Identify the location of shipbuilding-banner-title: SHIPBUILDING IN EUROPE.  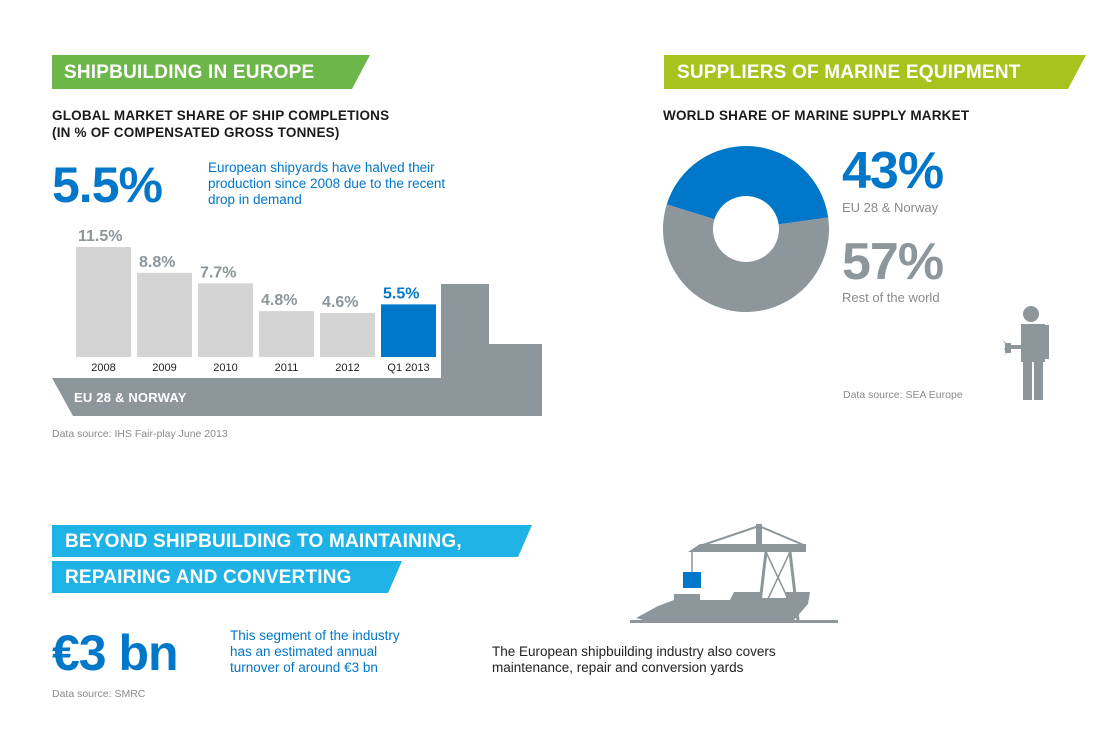
(189, 72).